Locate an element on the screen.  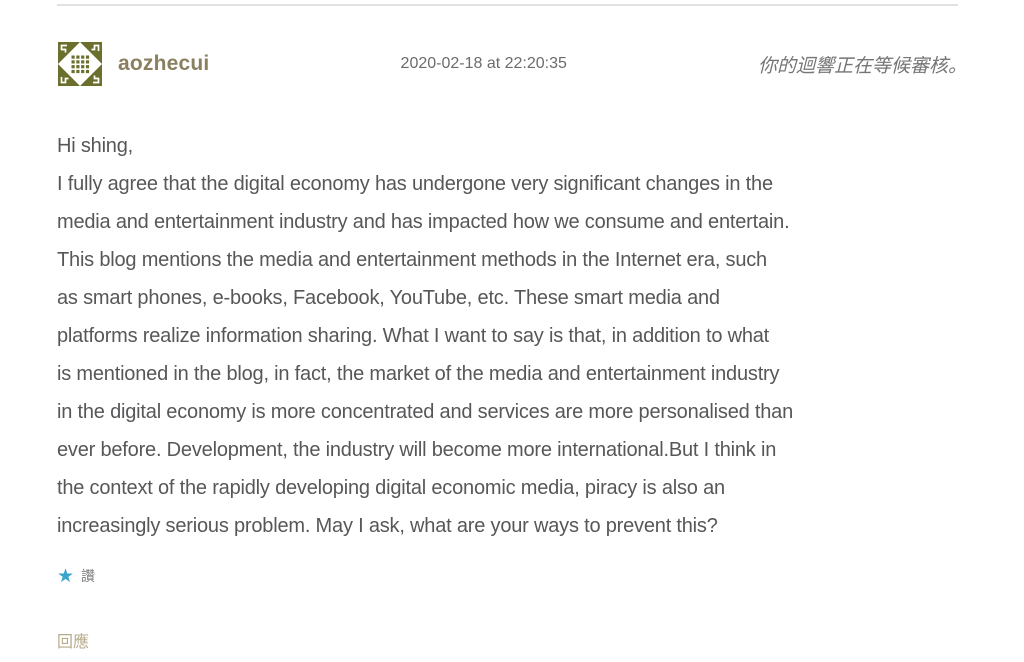
comment-timestamp-link: 2020-02-18 at 22:20:35 is located at coordinates (483, 63).